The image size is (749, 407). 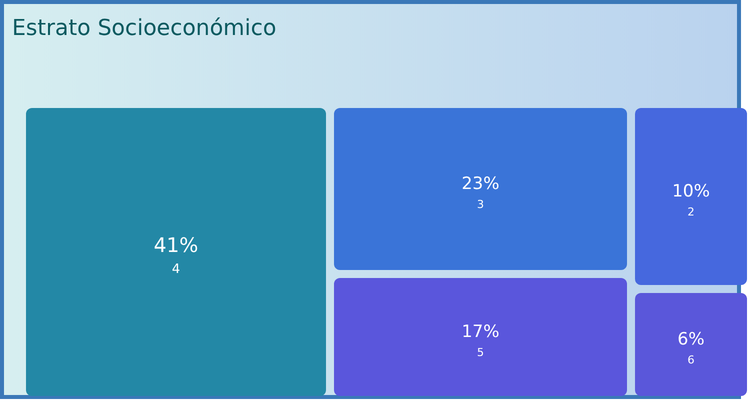 I want to click on text: Estrato Socioeconómico, so click(x=144, y=28).